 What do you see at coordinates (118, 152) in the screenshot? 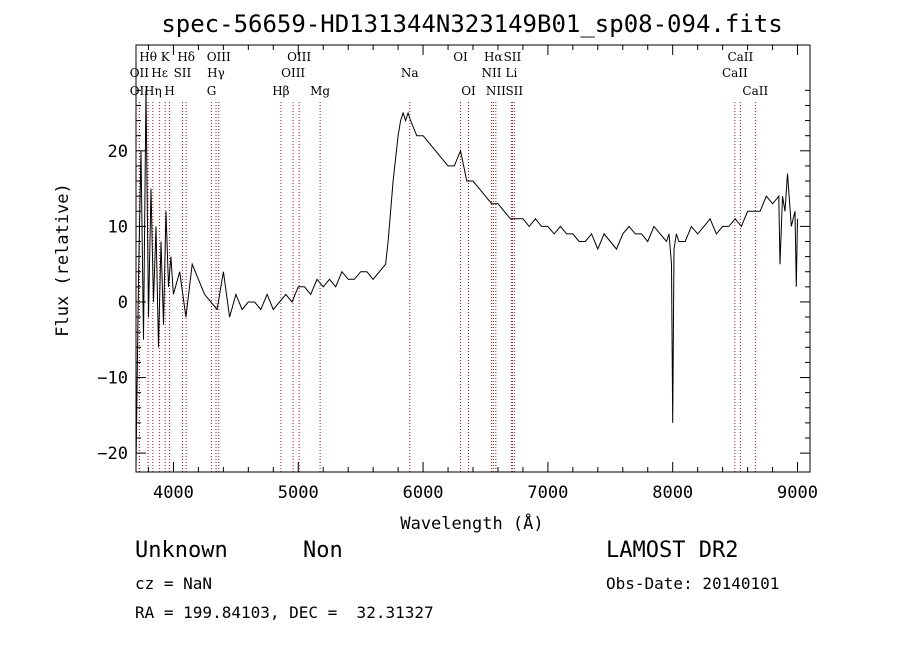
I see `y-tick-label: 20` at bounding box center [118, 152].